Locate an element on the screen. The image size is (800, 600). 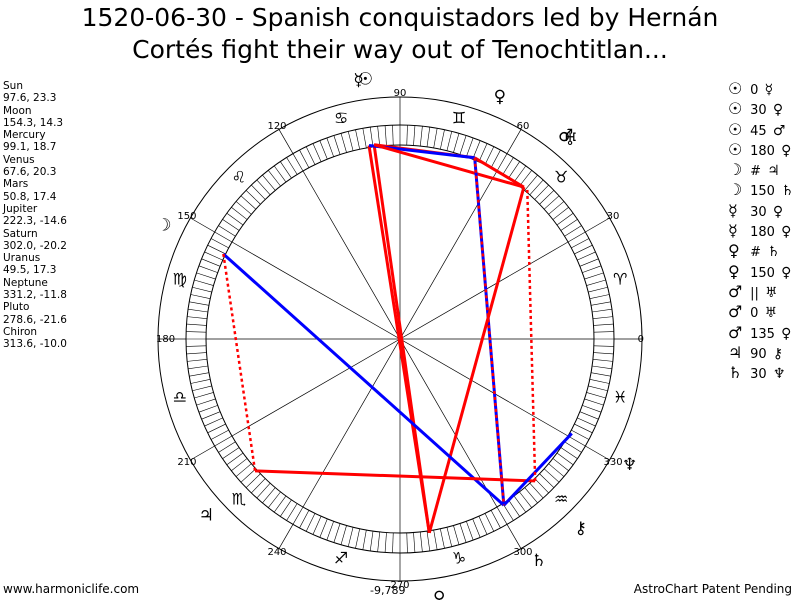
footer-website: www.harmoniclife.com is located at coordinates (71, 589).